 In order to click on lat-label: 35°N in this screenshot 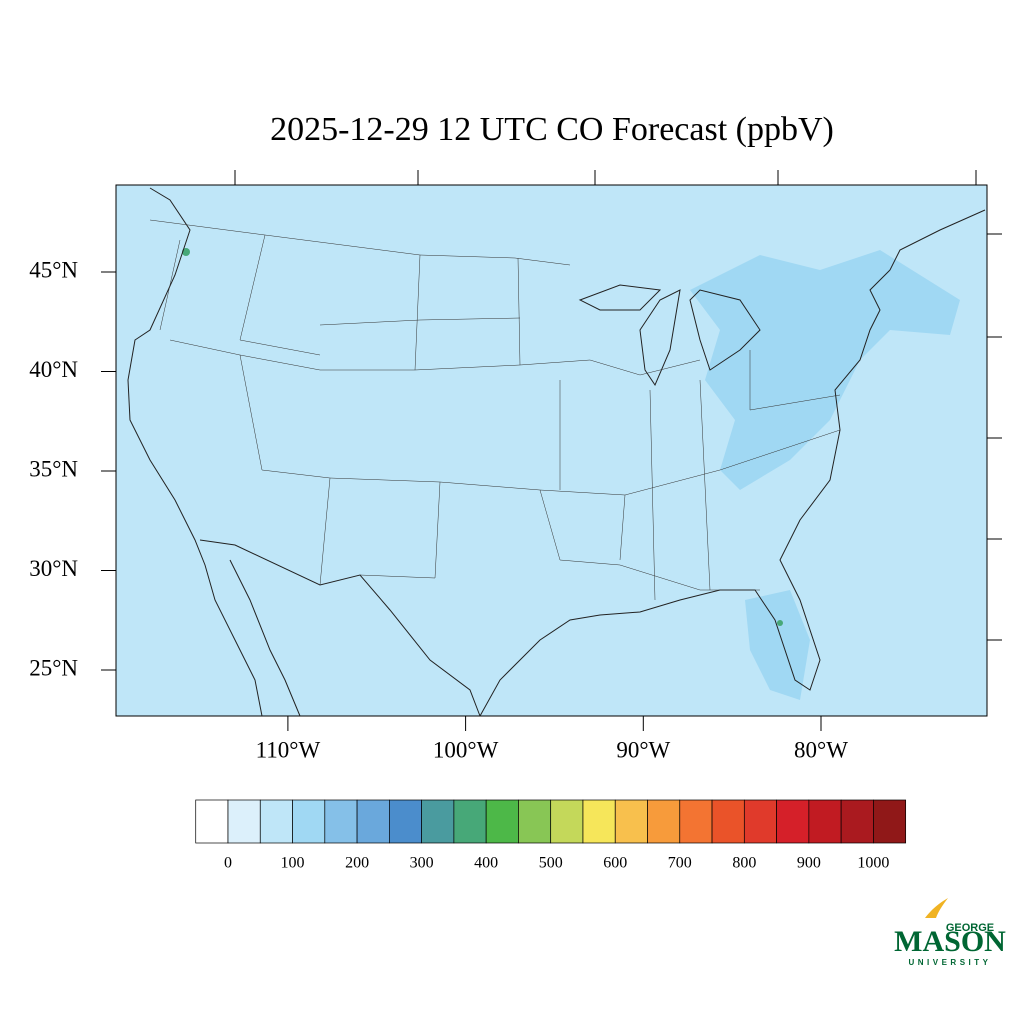, I will do `click(53, 468)`.